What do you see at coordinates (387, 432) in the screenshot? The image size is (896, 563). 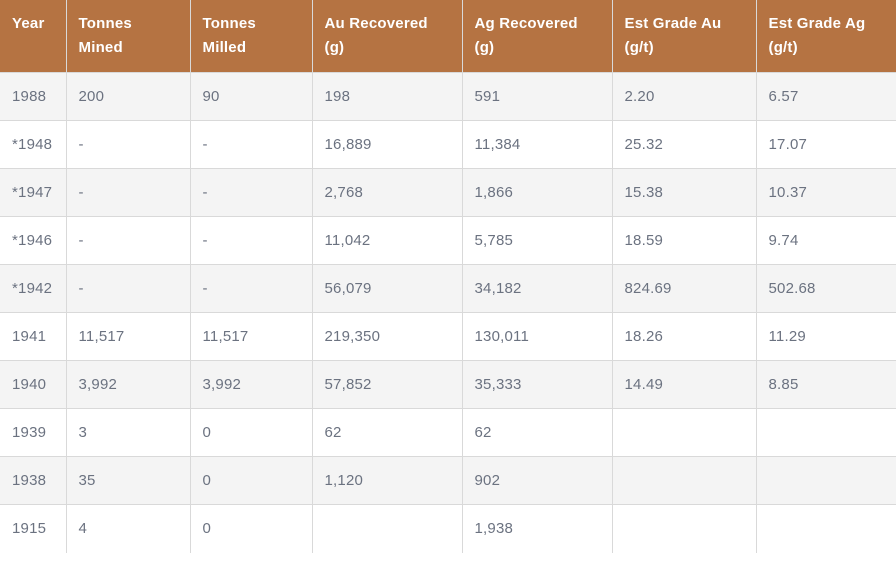 I see `table-cell-au-recovered-g: 62` at bounding box center [387, 432].